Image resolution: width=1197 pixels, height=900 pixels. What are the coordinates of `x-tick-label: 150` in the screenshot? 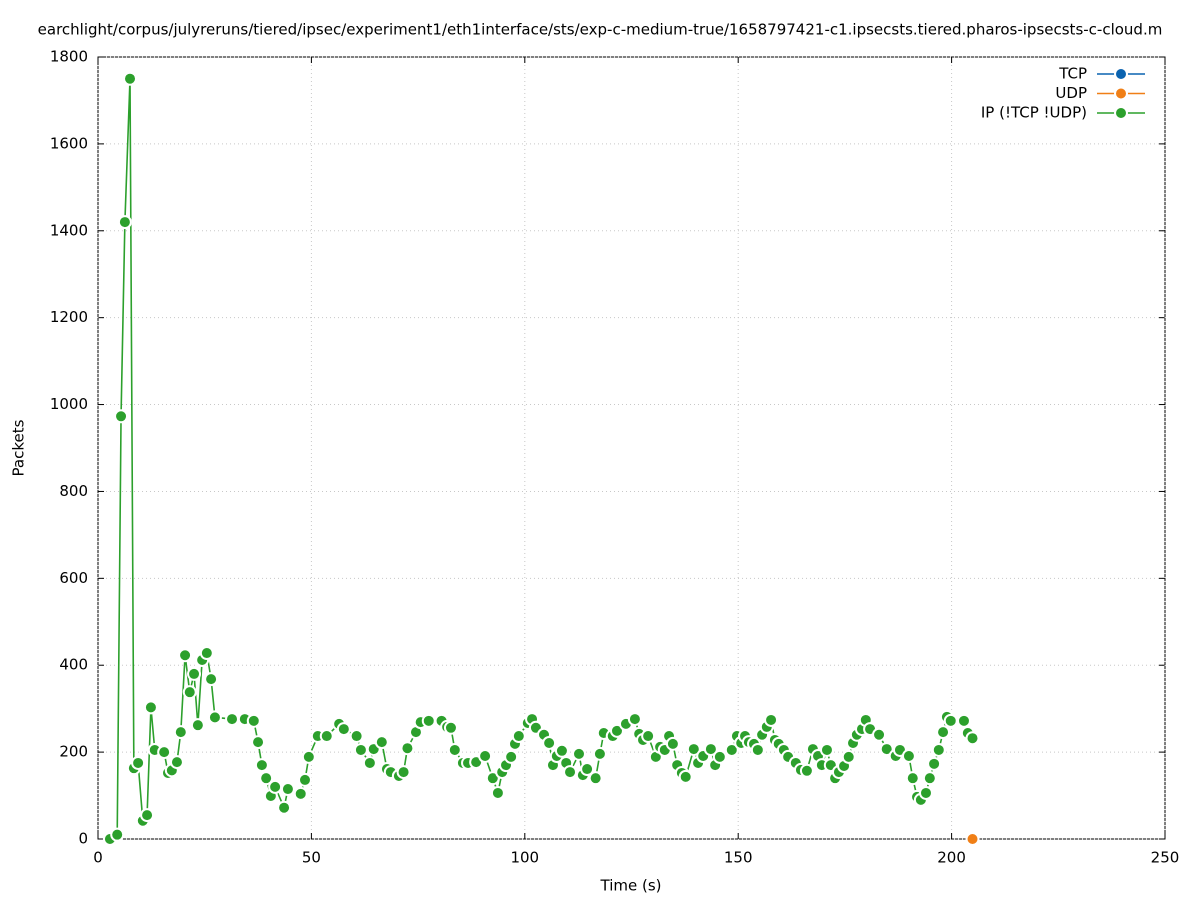 It's located at (738, 858).